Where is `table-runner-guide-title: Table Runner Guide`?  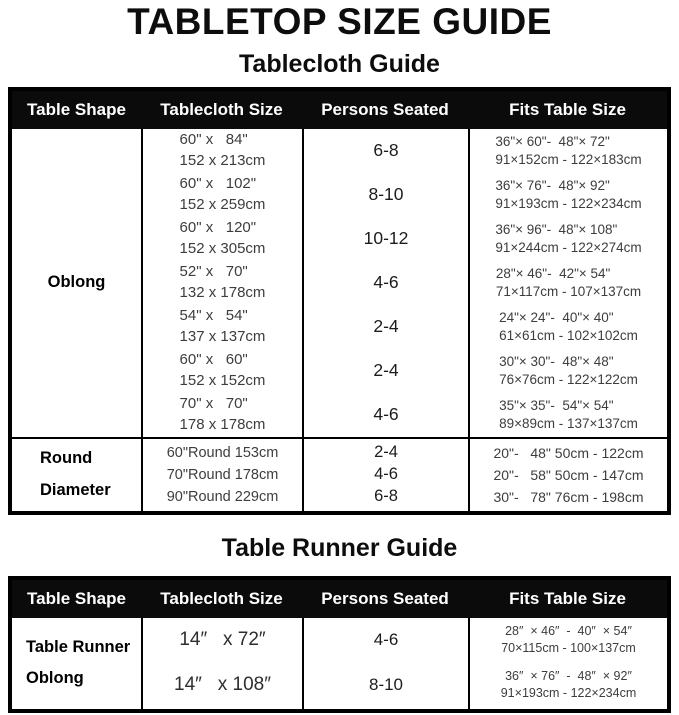 table-runner-guide-title: Table Runner Guide is located at coordinates (339, 547).